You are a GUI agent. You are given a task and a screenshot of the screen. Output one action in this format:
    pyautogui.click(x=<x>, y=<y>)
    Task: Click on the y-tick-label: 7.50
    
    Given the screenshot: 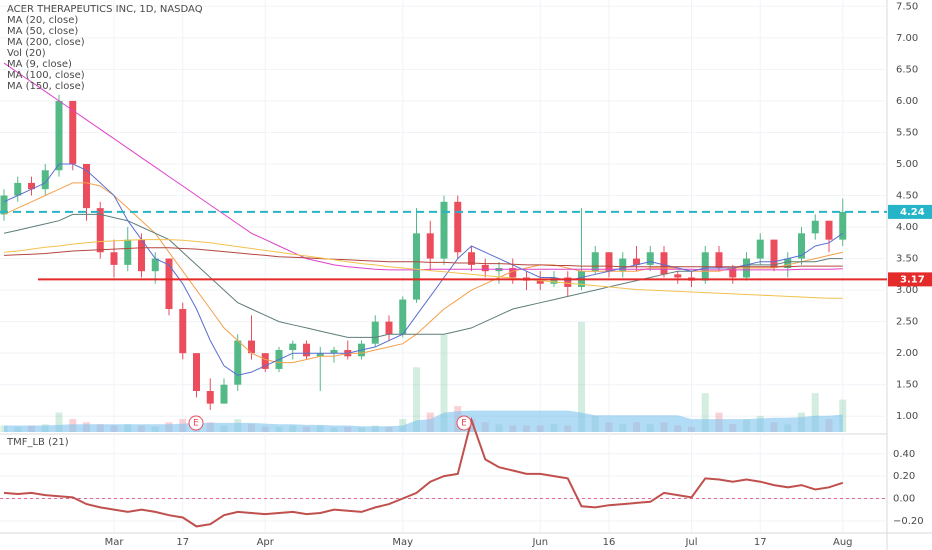 What is the action you would take?
    pyautogui.click(x=907, y=6)
    